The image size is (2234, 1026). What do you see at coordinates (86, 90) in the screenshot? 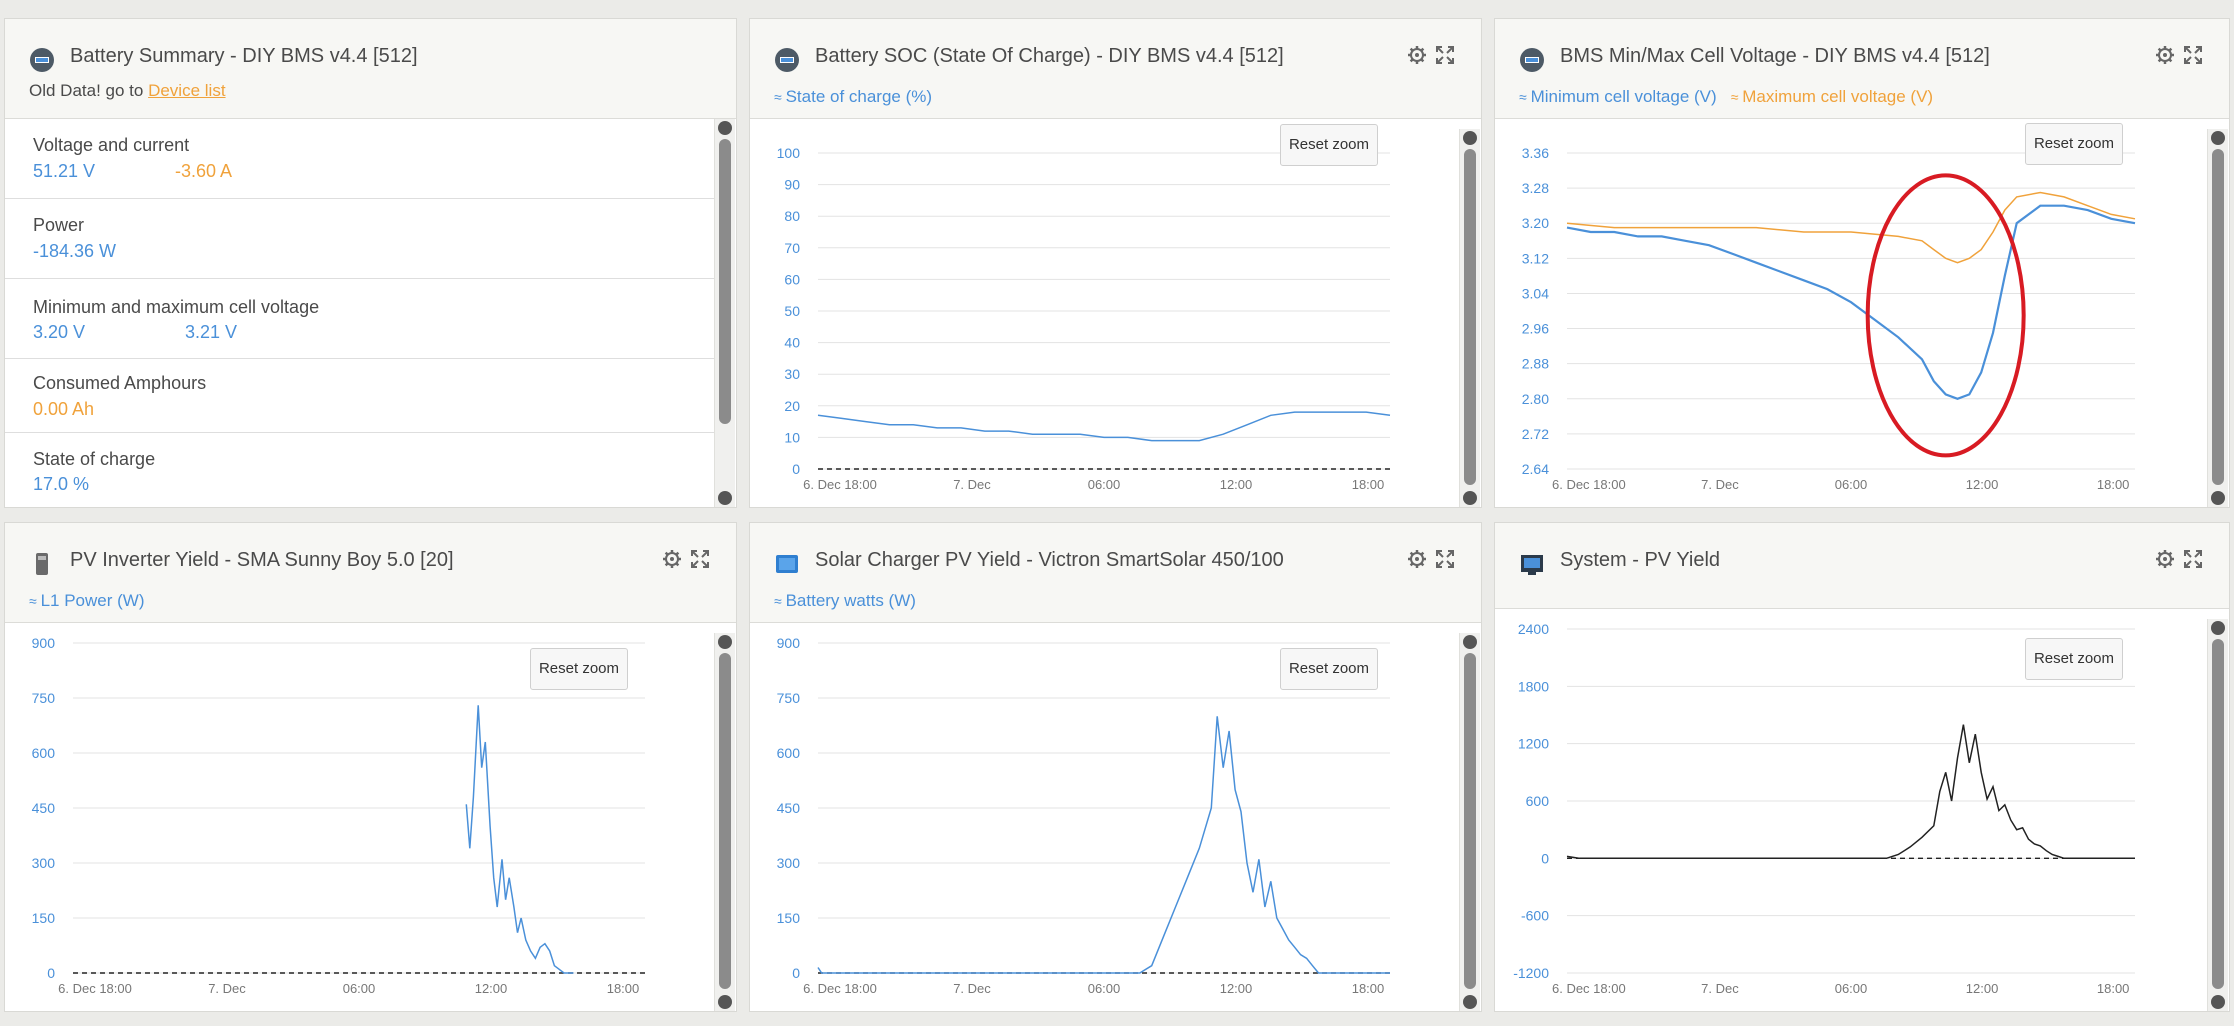
I see `warning-text: Old Data! go to` at bounding box center [86, 90].